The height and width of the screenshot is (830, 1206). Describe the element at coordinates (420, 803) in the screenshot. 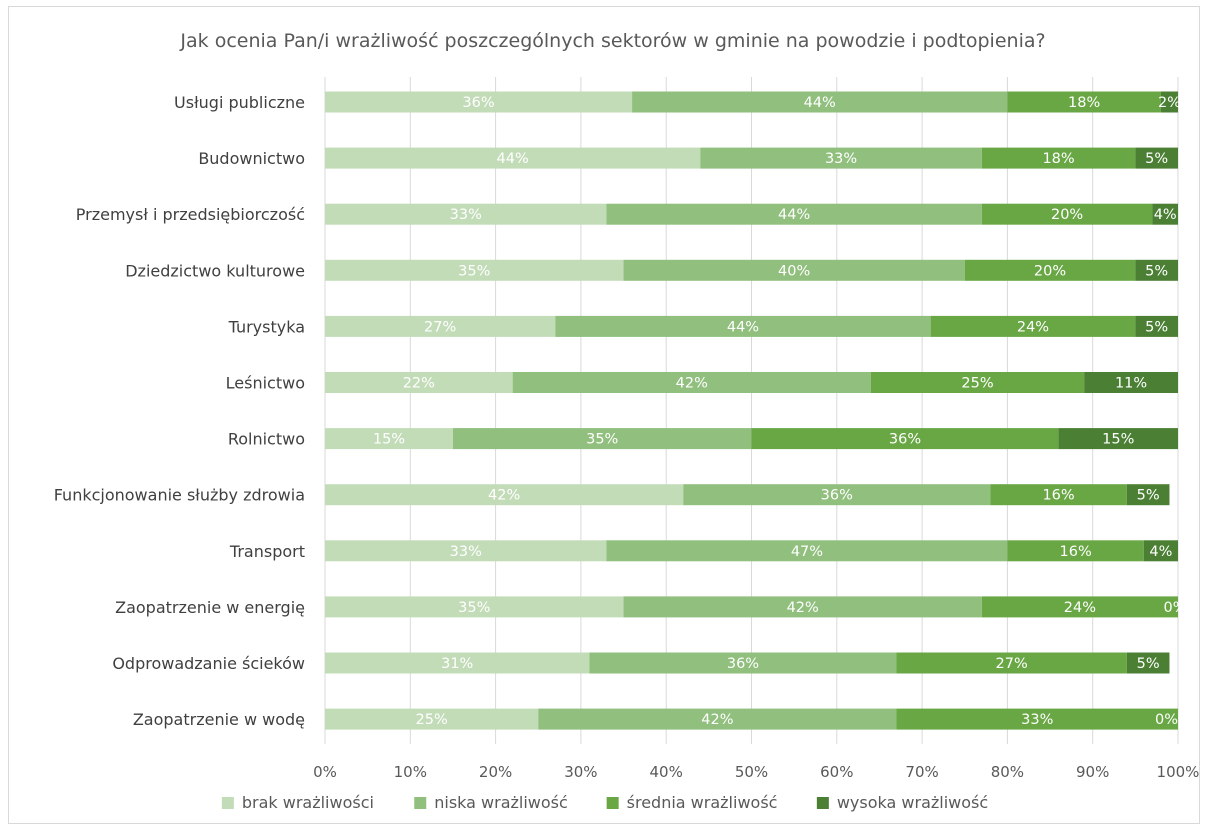

I see `legend-swatch` at that location.